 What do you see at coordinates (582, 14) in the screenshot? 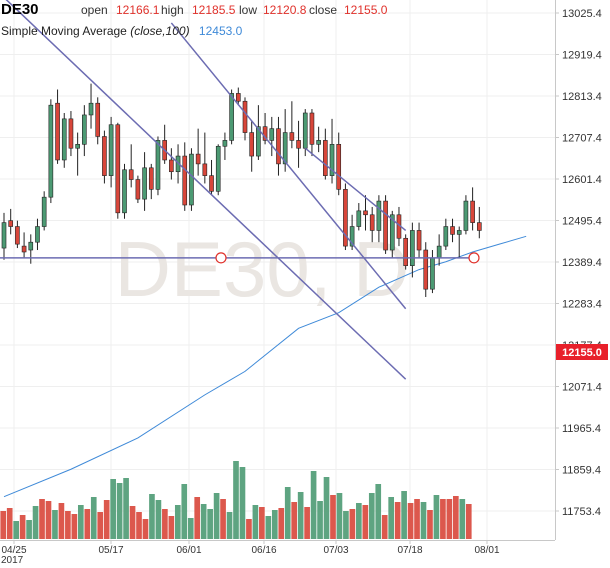
I see `y-tick-label: 13025.4` at bounding box center [582, 14].